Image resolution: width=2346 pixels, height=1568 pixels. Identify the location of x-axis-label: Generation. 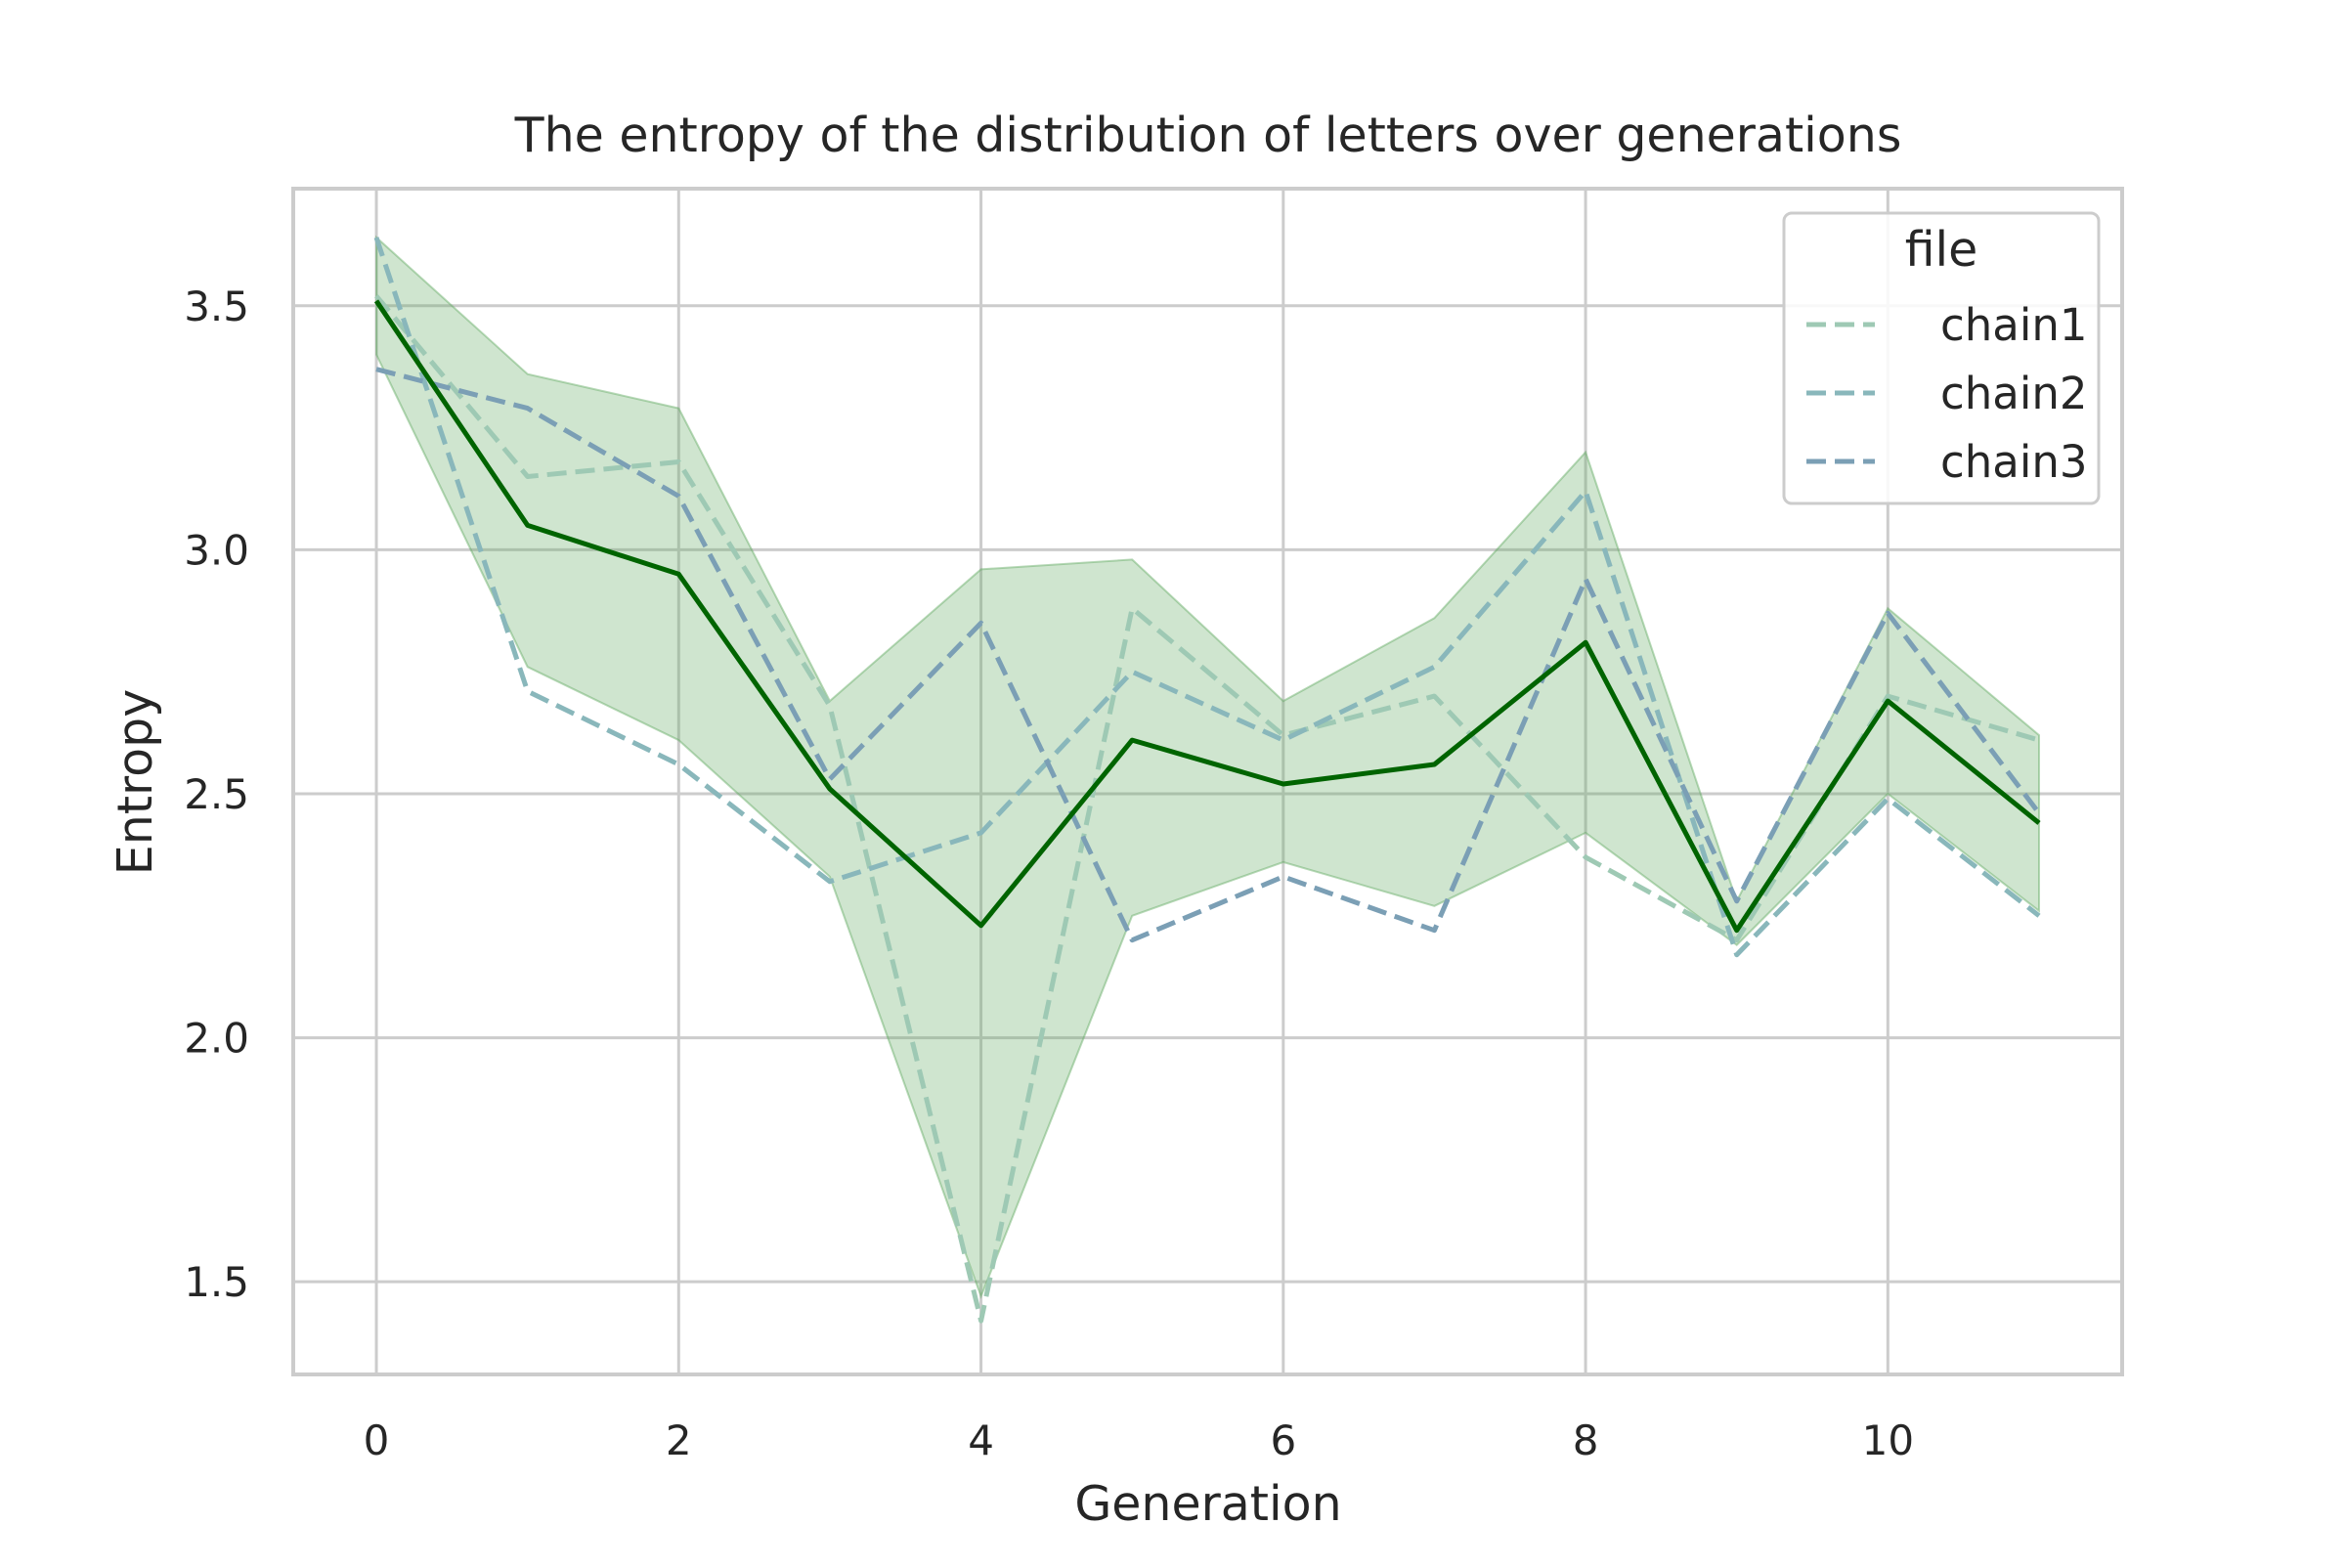
(1208, 1504).